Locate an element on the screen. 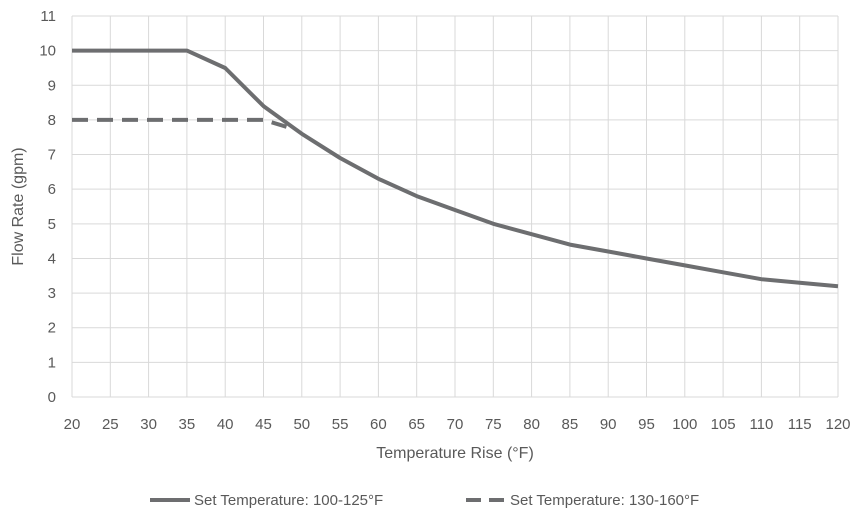 The image size is (853, 515). x-axis-title: Temperature Rise (°F) is located at coordinates (455, 453).